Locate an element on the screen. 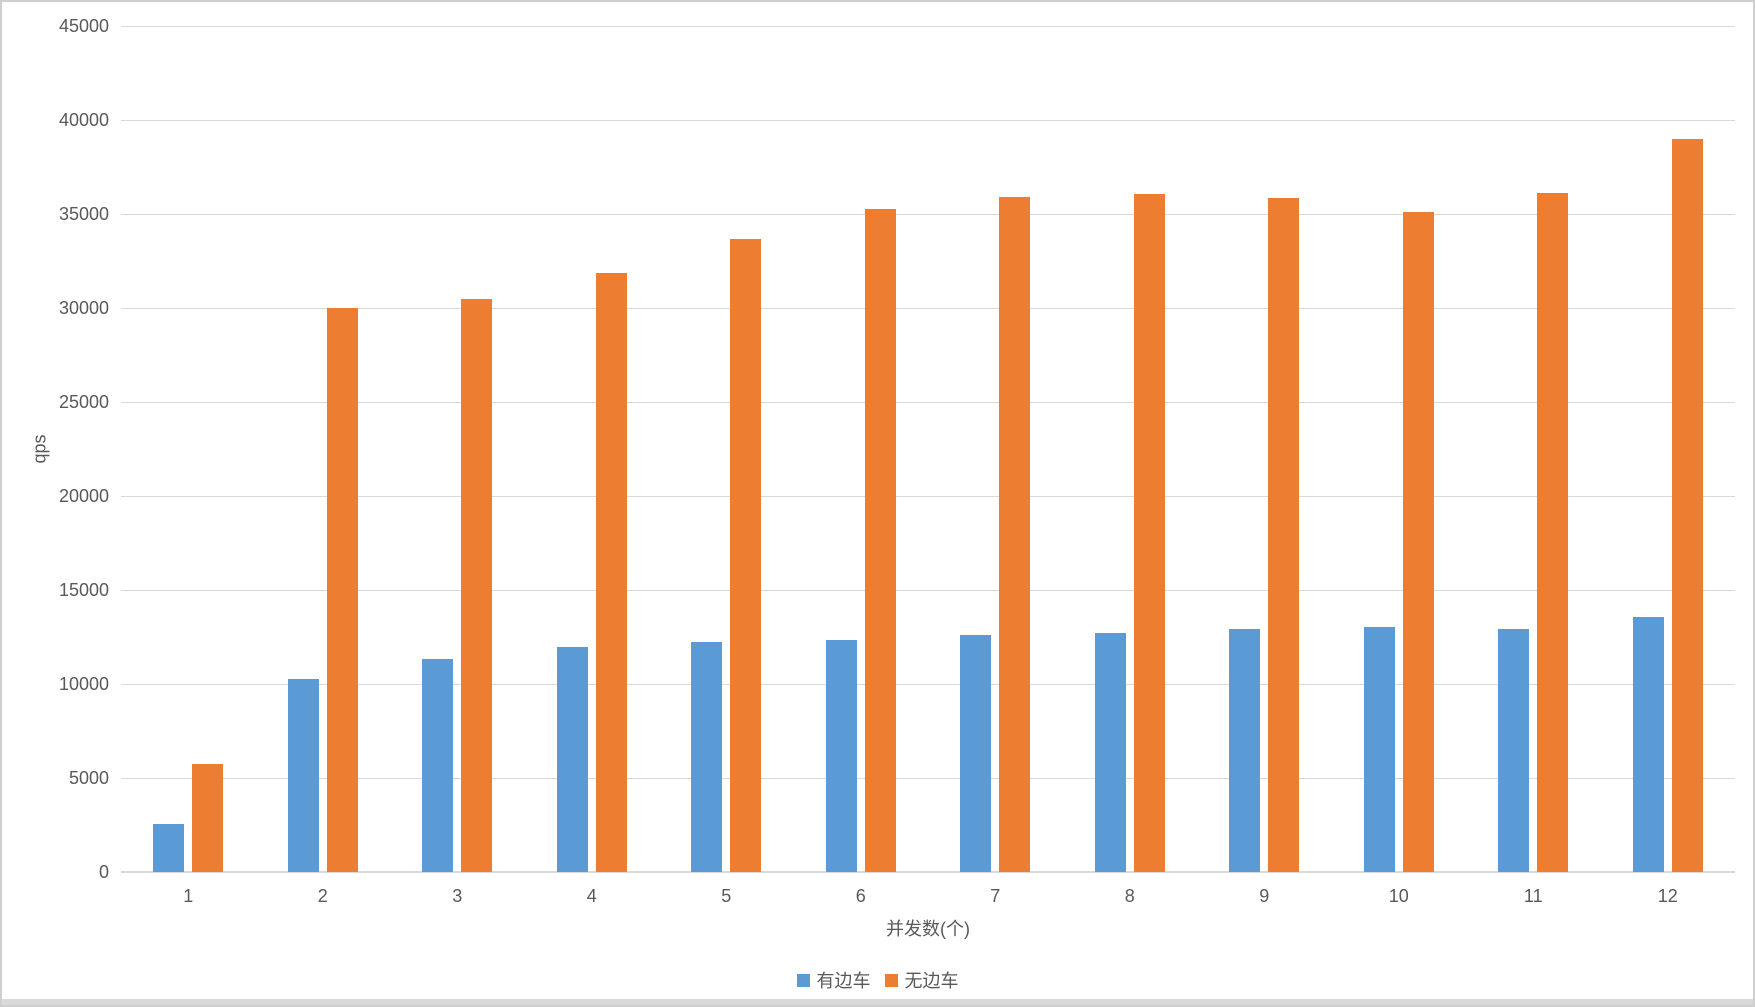 This screenshot has height=1007, width=1755. y-tick-label-0: 0 is located at coordinates (103, 872).